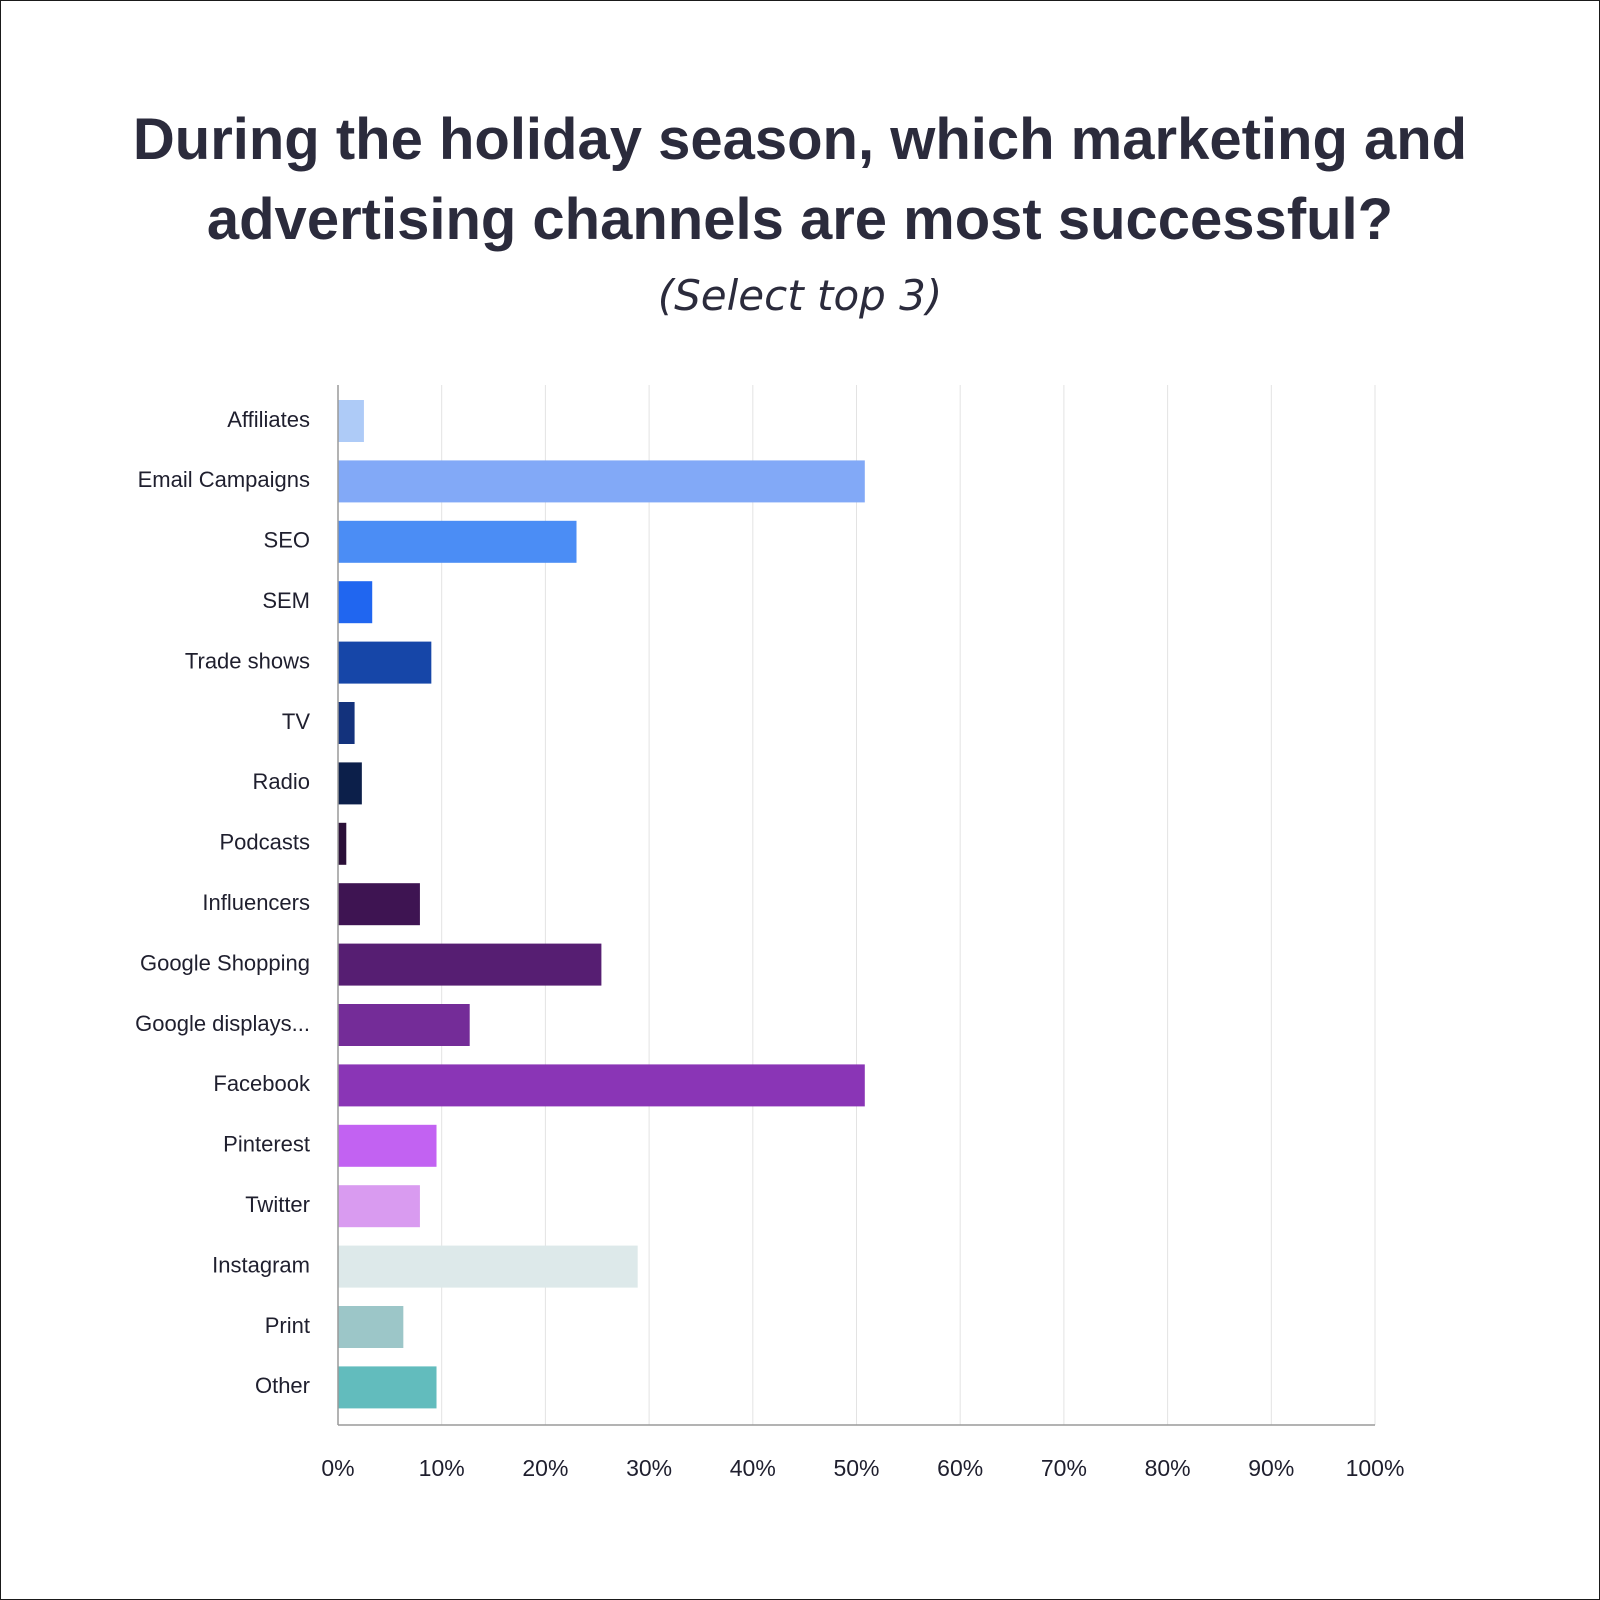 This screenshot has width=1600, height=1600. Describe the element at coordinates (281, 781) in the screenshot. I see `category-label: Radio` at that location.